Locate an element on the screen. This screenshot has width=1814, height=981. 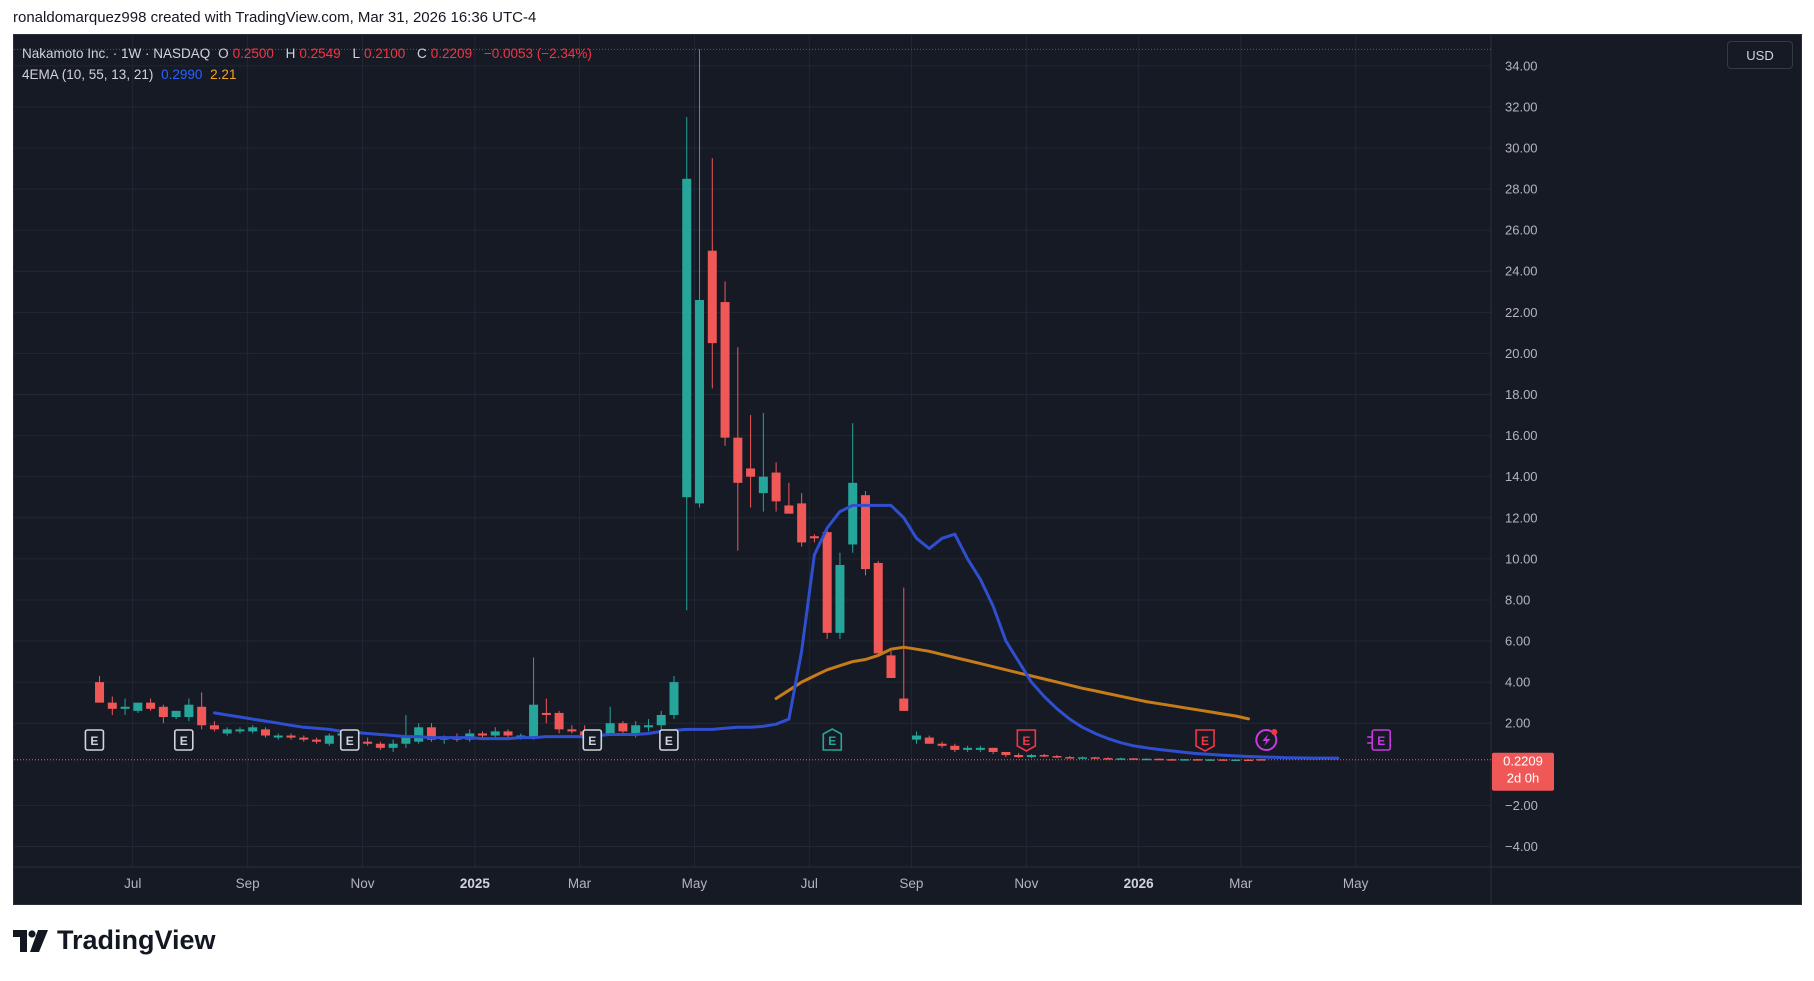
bolt-icon is located at coordinates (1266, 740).